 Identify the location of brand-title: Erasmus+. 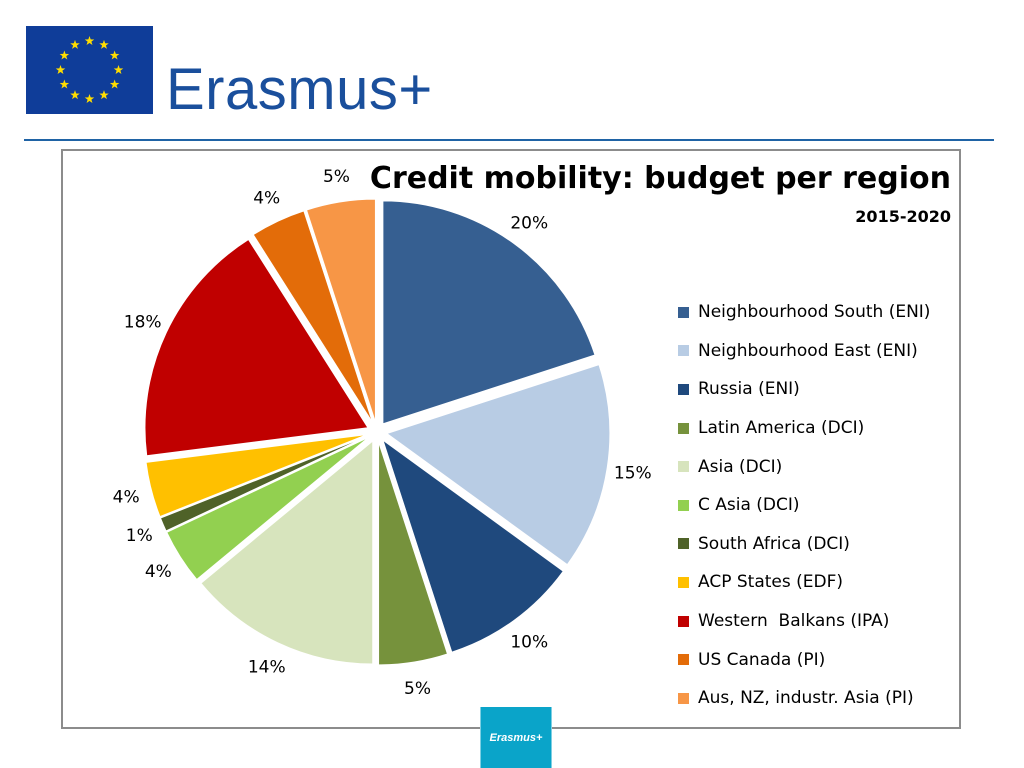
(299, 89).